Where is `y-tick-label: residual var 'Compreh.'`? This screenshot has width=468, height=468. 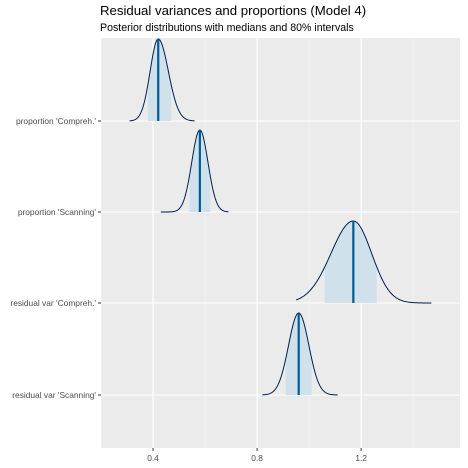 y-tick-label: residual var 'Compreh.' is located at coordinates (53, 303).